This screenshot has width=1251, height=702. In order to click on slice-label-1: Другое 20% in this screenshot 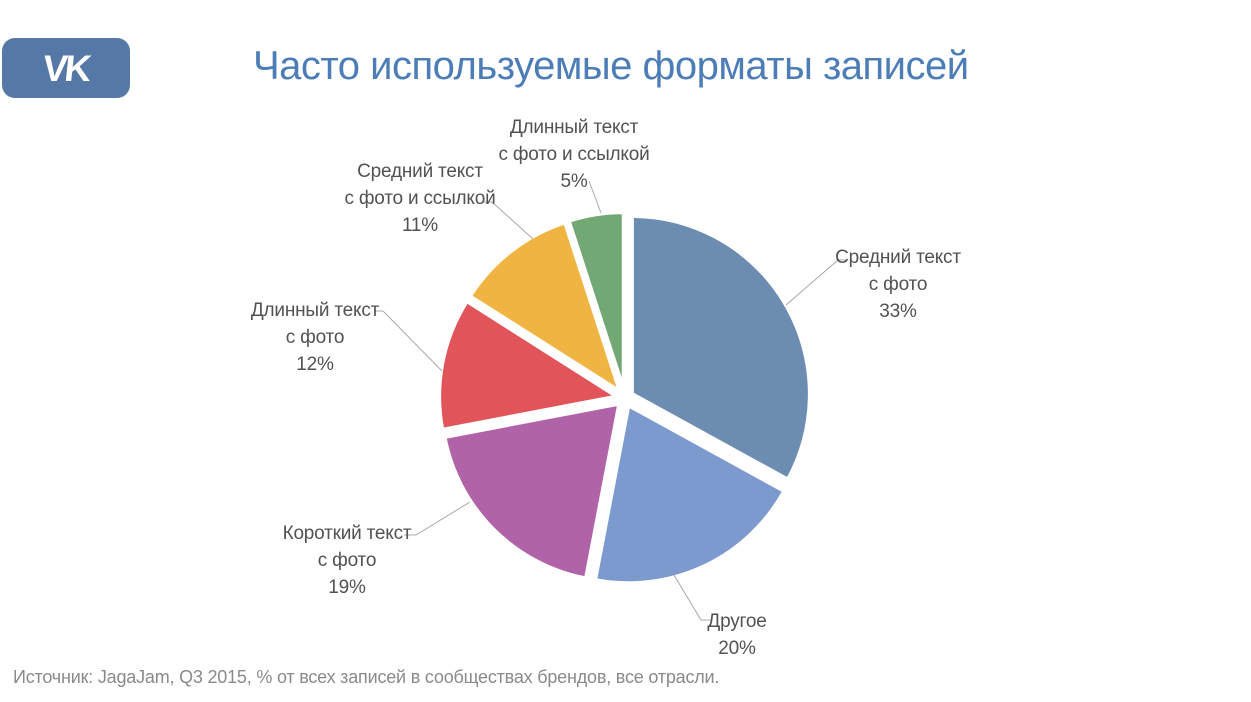, I will do `click(736, 635)`.